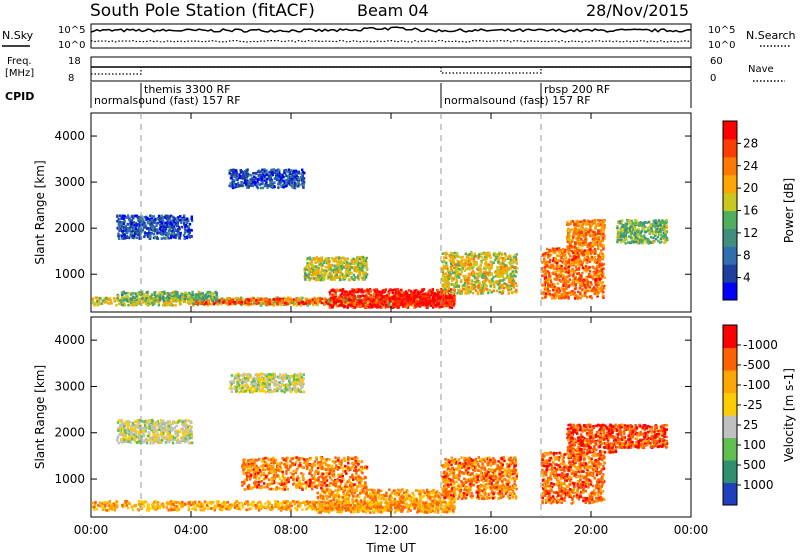 The height and width of the screenshot is (554, 800). Describe the element at coordinates (391, 69) in the screenshot. I see `freq-panel` at that location.